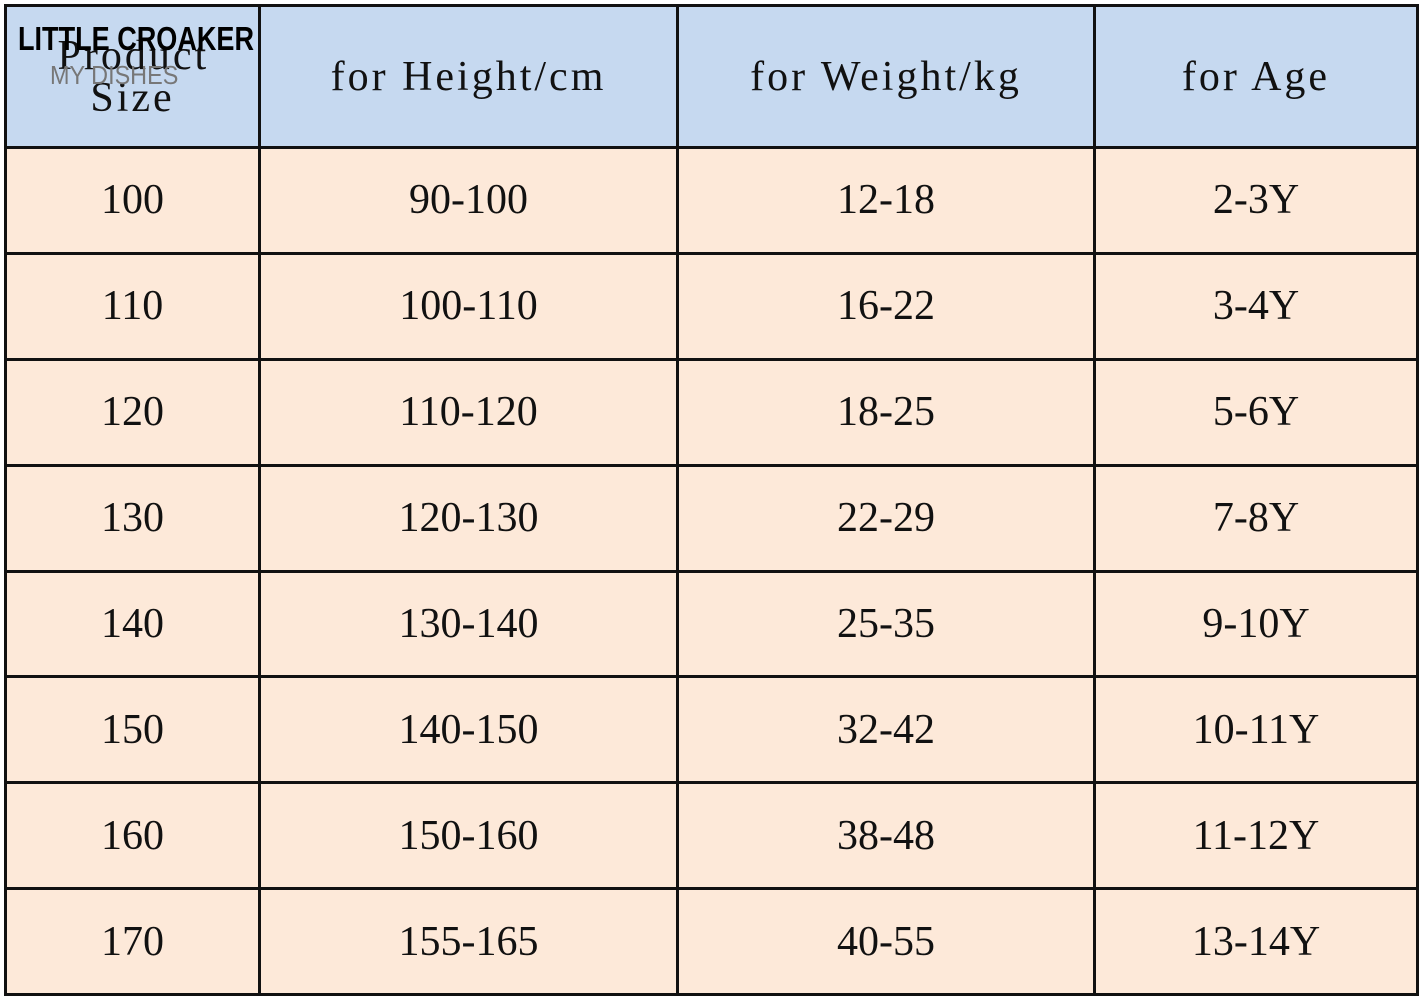  I want to click on table-cell: 110-120, so click(468, 412).